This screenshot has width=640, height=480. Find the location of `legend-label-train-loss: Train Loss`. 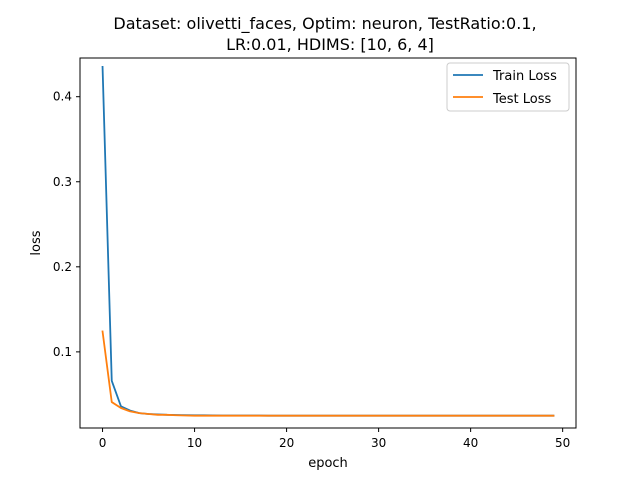

legend-label-train-loss: Train Loss is located at coordinates (524, 76).